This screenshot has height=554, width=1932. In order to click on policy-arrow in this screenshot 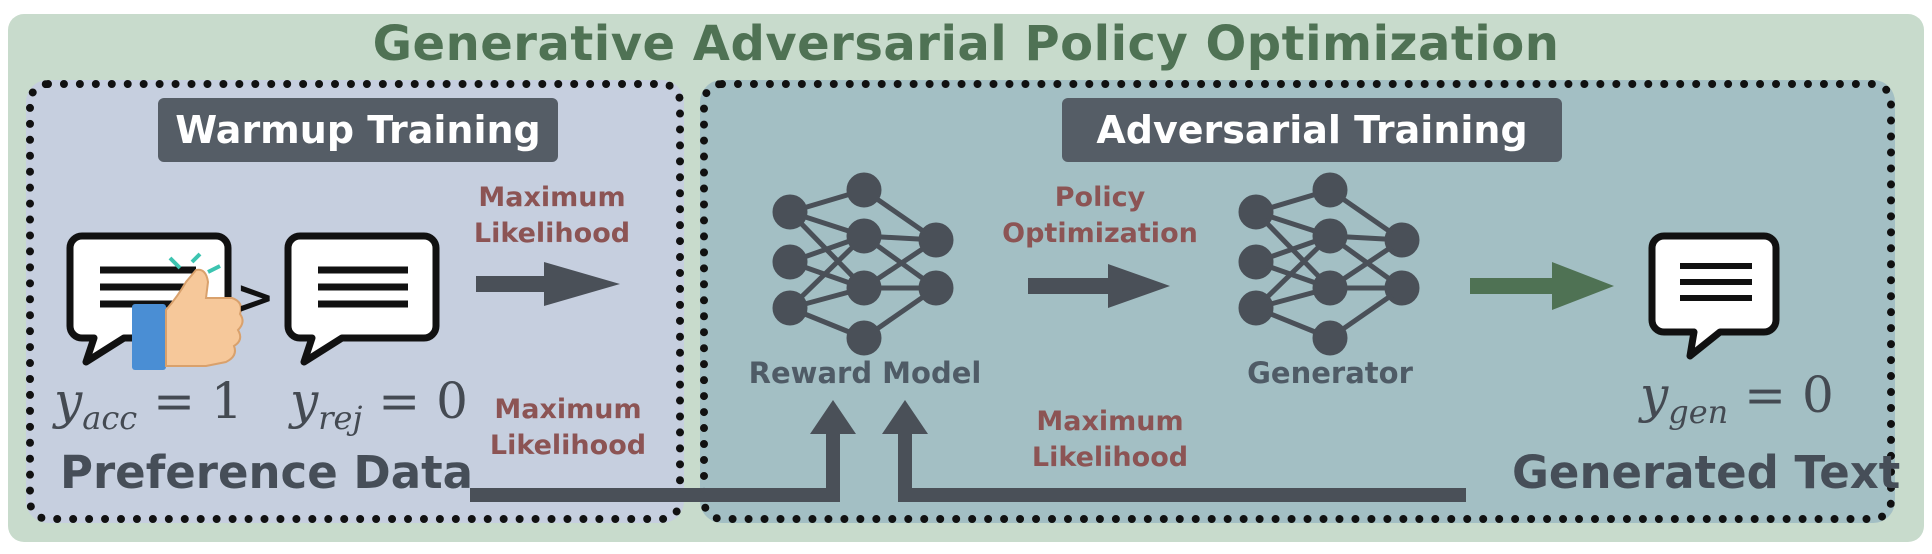, I will do `click(1099, 286)`.